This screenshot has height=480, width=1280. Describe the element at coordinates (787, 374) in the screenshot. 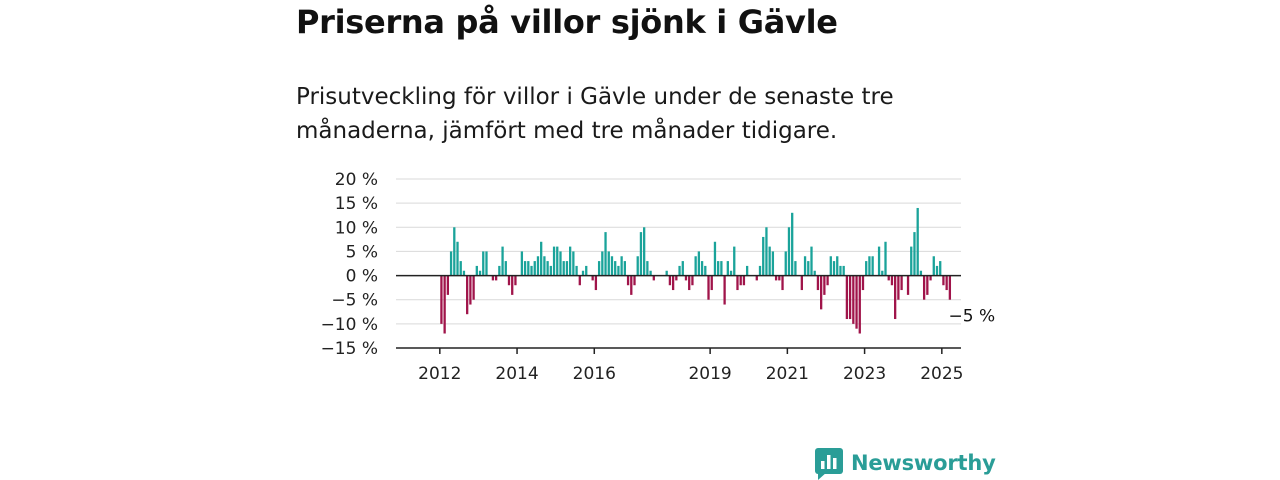

I see `x-tick-label: 2021` at that location.